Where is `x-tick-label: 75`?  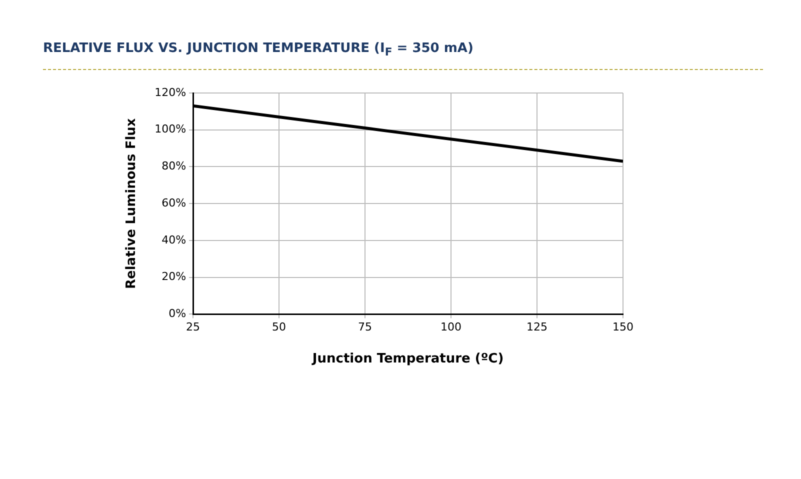 x-tick-label: 75 is located at coordinates (365, 327).